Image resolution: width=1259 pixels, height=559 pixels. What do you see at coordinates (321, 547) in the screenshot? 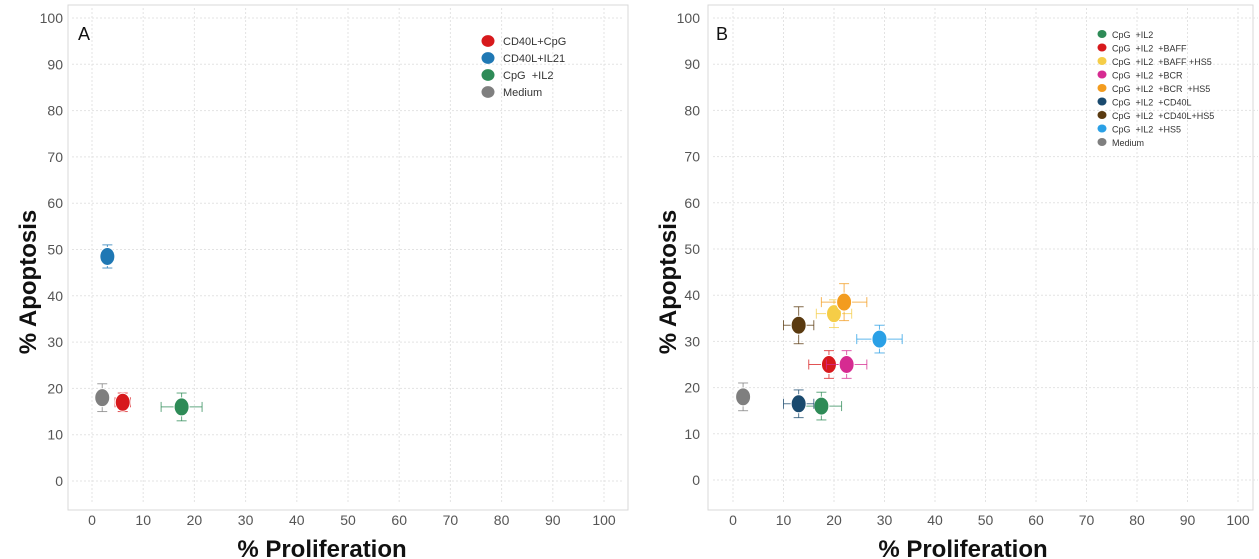
I see `panel-a-x-axis-label: % Proliferation` at bounding box center [321, 547].